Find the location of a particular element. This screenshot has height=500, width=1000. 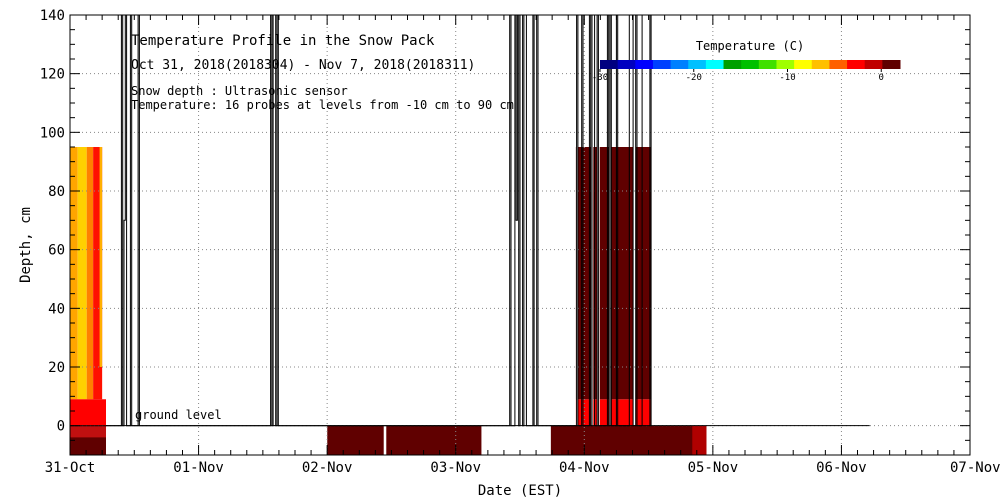

chart-note-1: Snow depth : Ultrasonic sensor is located at coordinates (239, 91).